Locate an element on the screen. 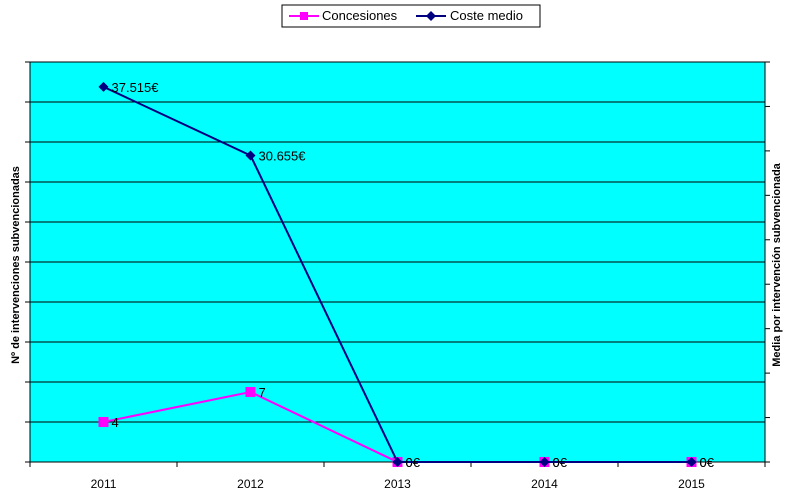 The height and width of the screenshot is (495, 785). x-tick-labels: 2011 2012 2013 2014 2015 is located at coordinates (398, 484).